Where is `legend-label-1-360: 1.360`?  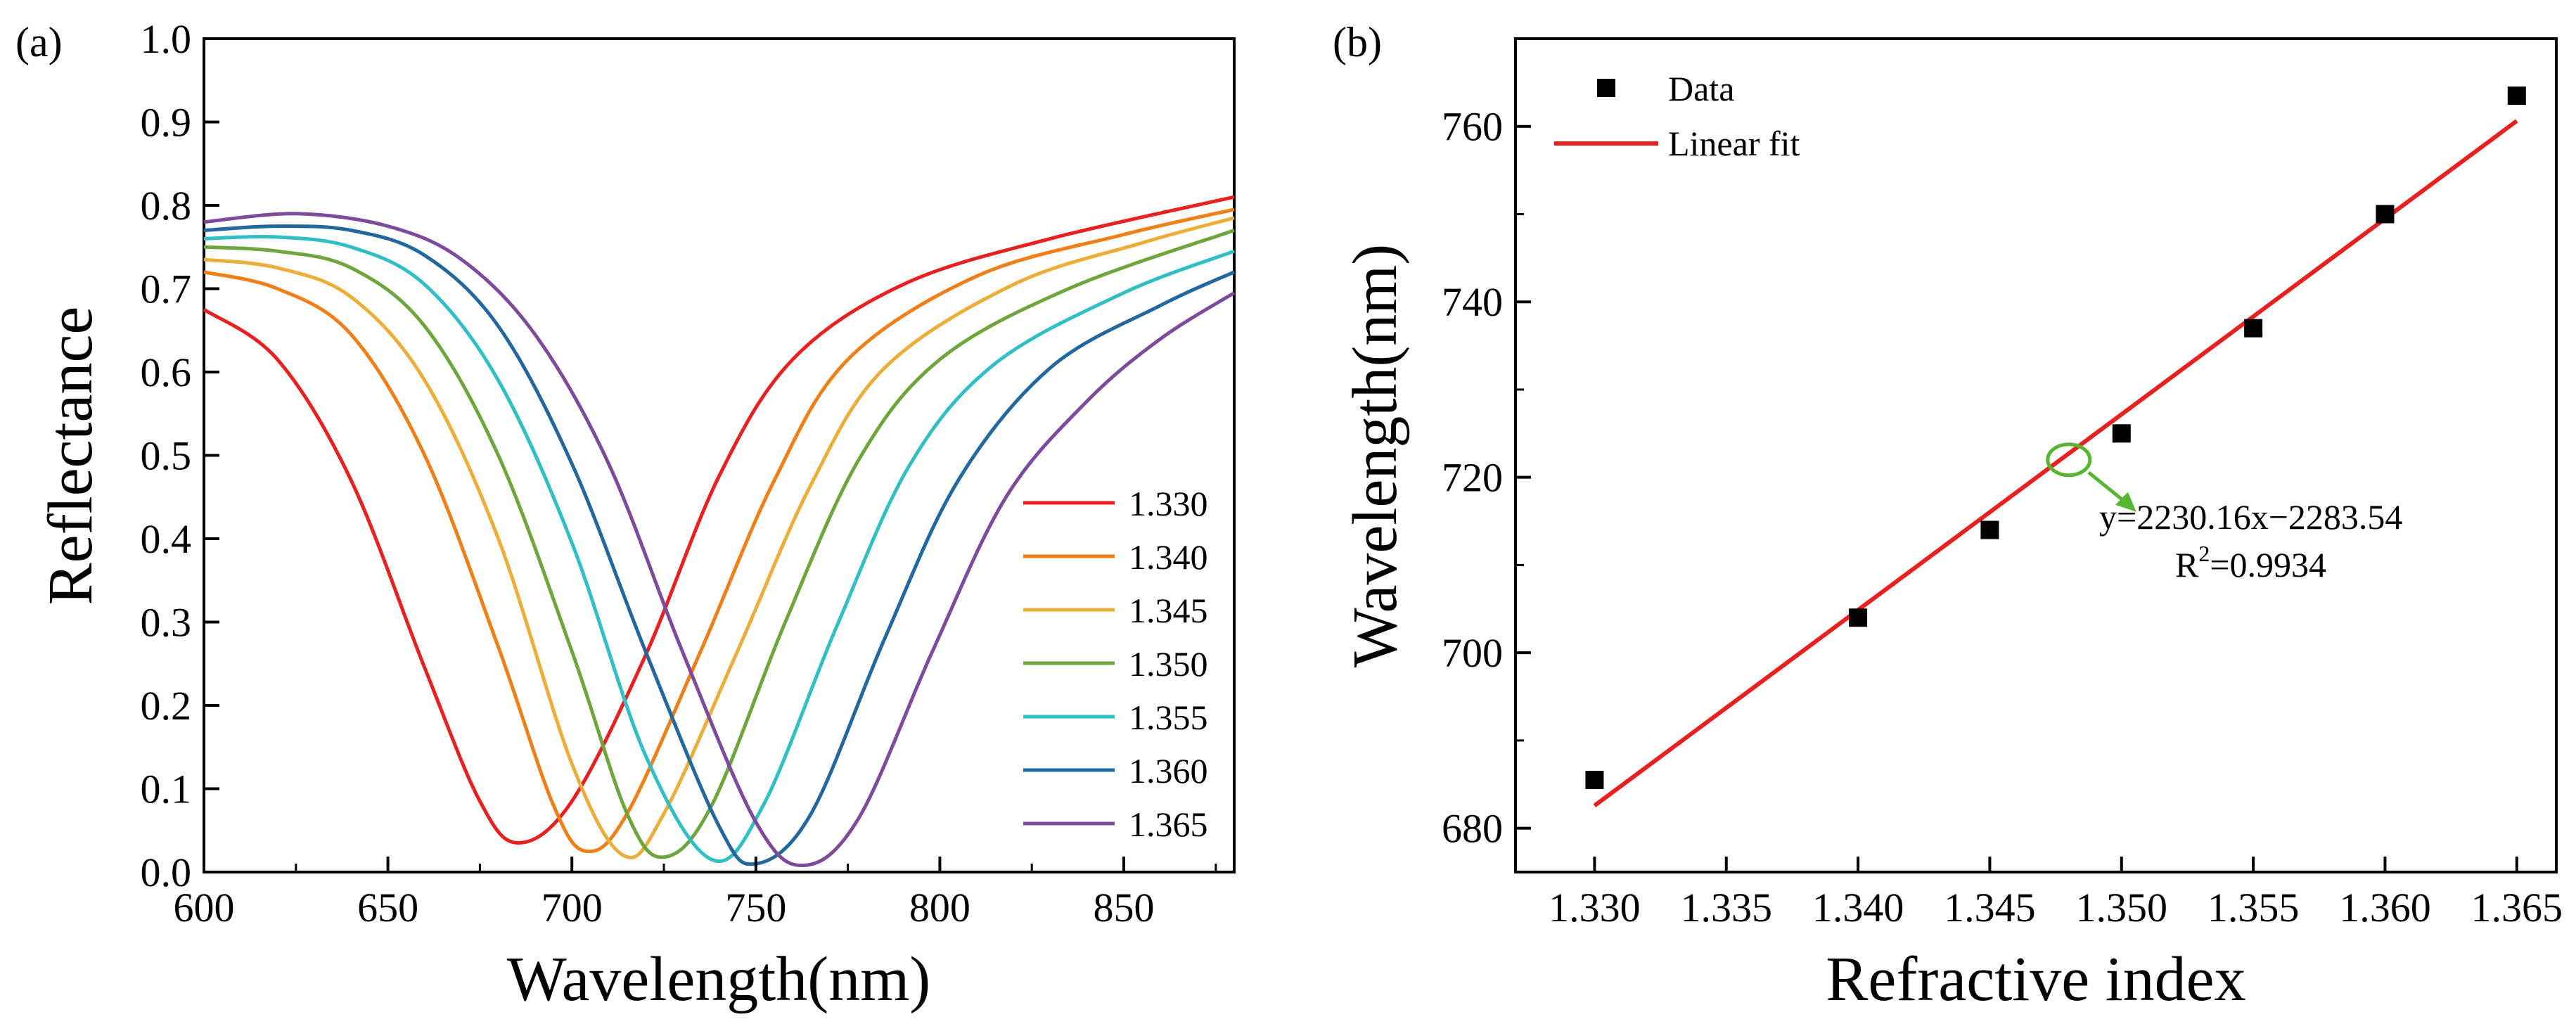
legend-label-1-360: 1.360 is located at coordinates (1168, 771).